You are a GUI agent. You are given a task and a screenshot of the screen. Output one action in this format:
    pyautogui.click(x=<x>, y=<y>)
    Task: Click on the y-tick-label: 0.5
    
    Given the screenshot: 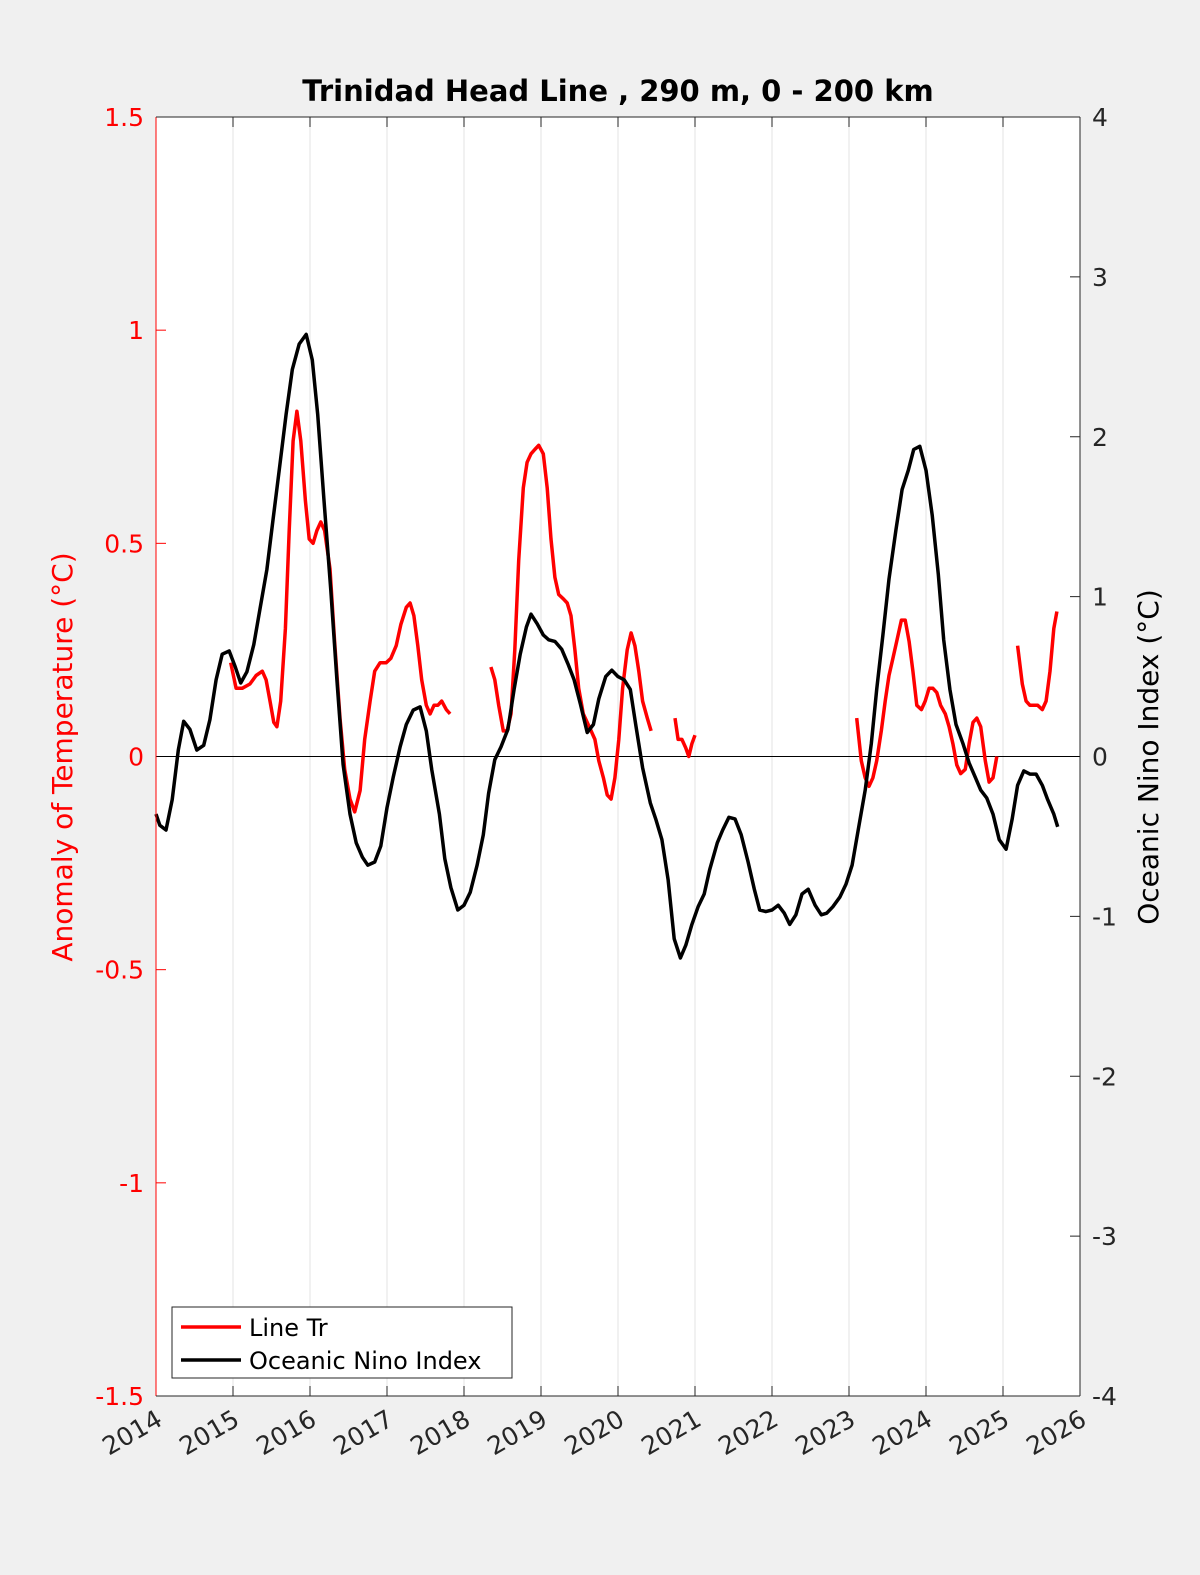 What is the action you would take?
    pyautogui.click(x=124, y=543)
    